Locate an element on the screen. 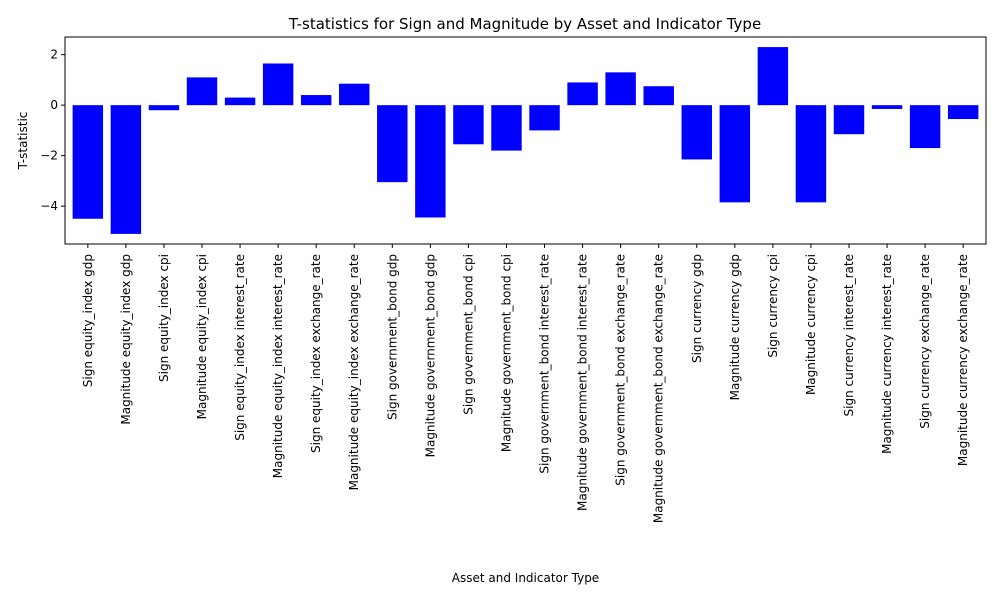  x-tick-label: Magnitude equity_index gdp is located at coordinates (126, 339).